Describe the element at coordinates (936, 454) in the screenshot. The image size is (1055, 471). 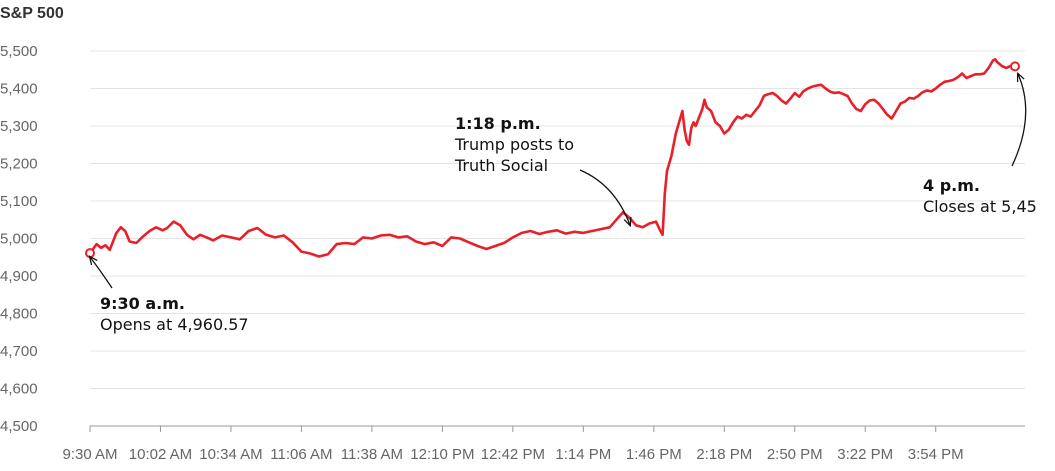
I see `x-tick-label: 3:54 PM` at that location.